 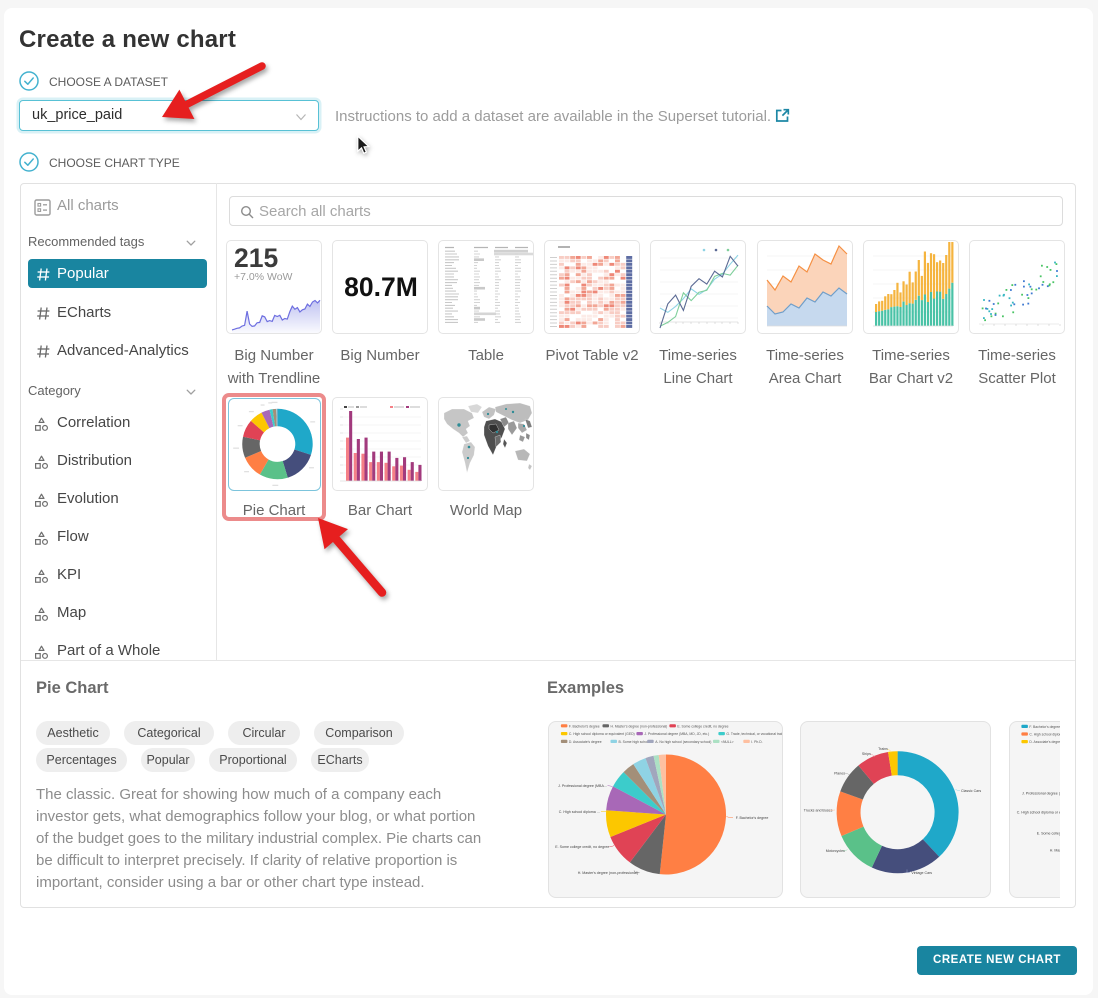 I want to click on svg-text: Trains, so click(x=883, y=749).